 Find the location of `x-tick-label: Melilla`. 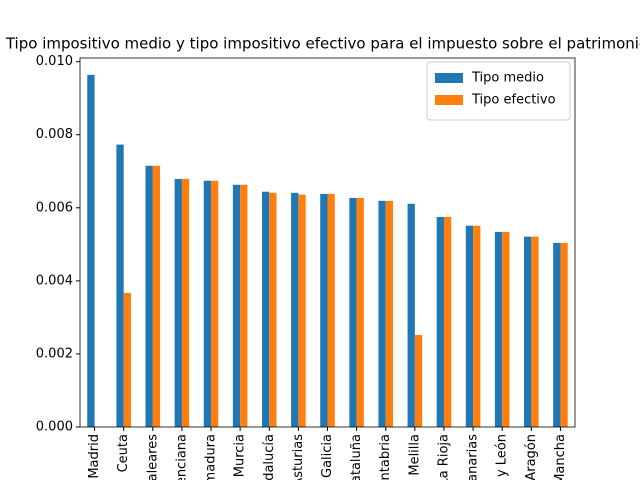

x-tick-label: Melilla is located at coordinates (414, 455).